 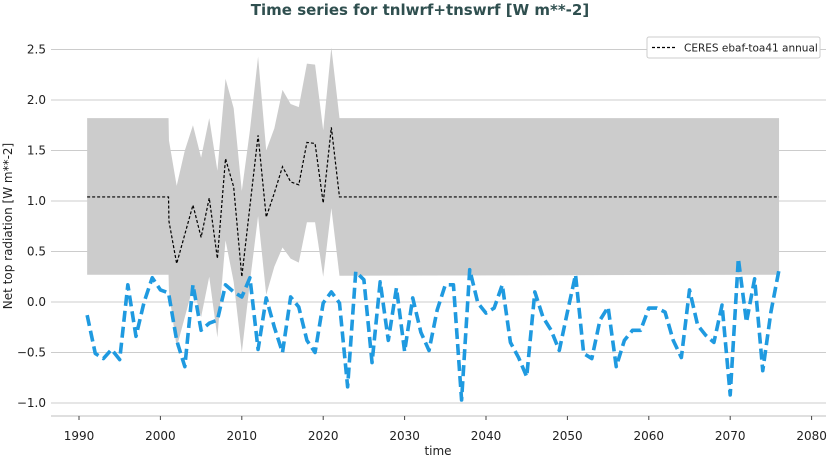 What do you see at coordinates (36, 252) in the screenshot?
I see `y-tick-label: 0.5` at bounding box center [36, 252].